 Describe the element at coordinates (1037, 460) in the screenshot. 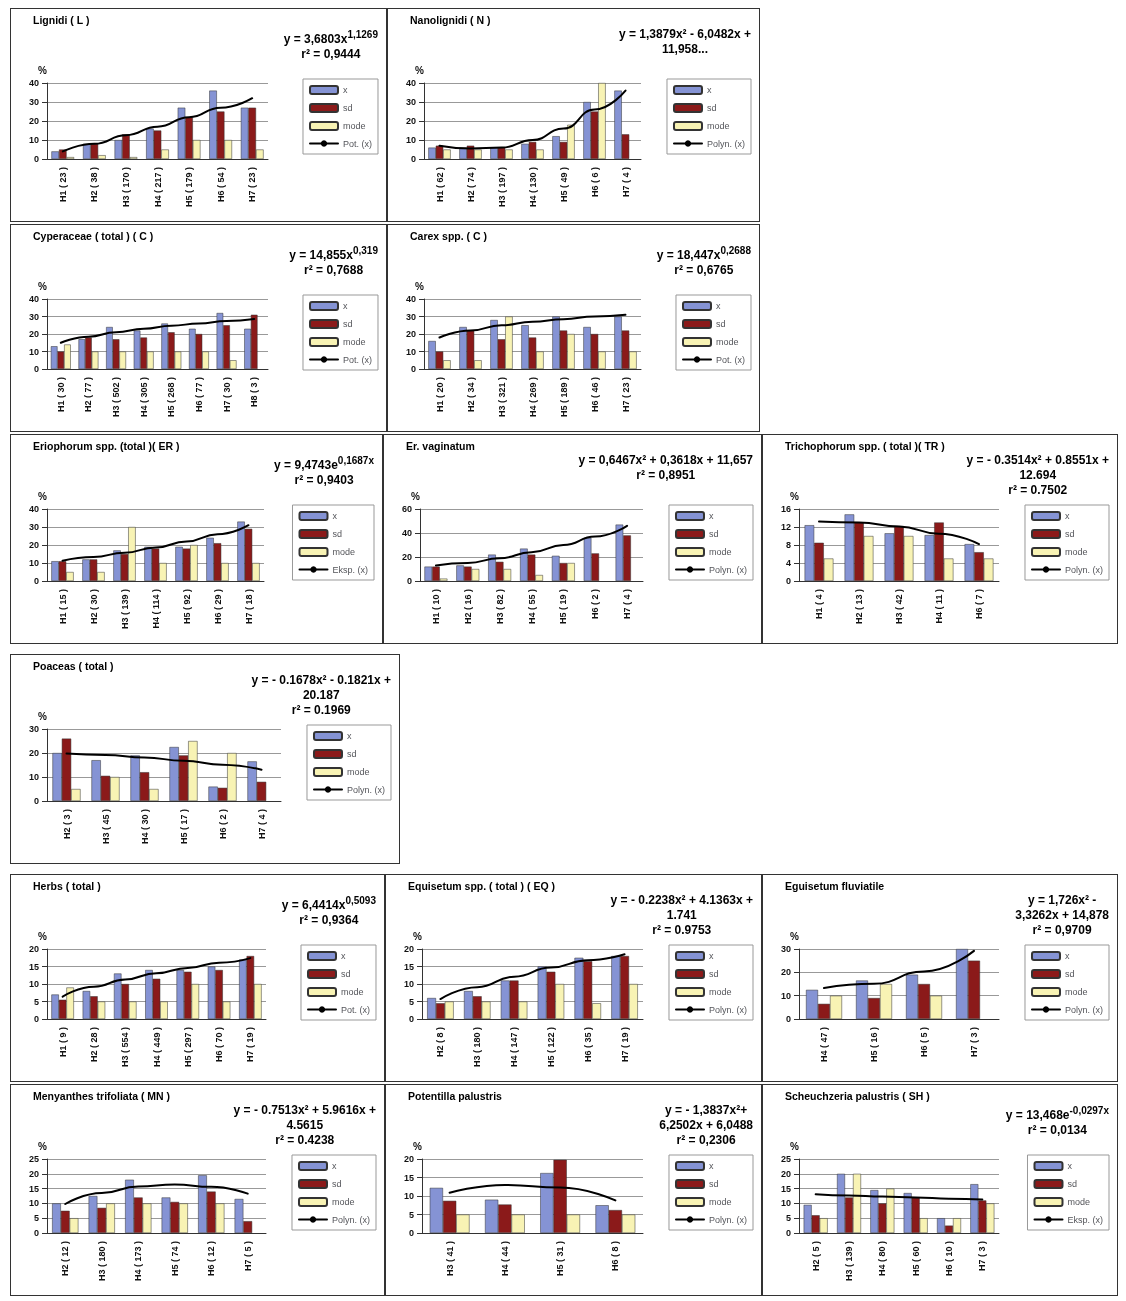

I see `text: y = - 0.3514x² + 0.8551x +` at that location.